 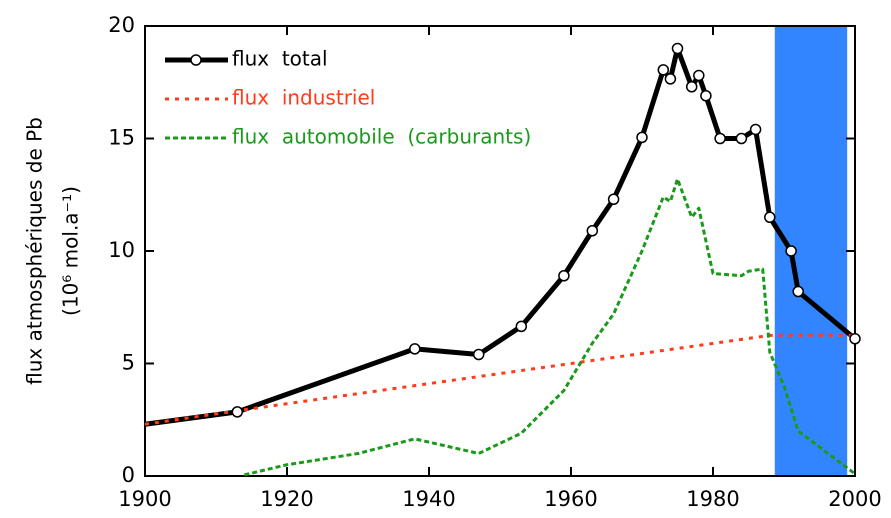 What do you see at coordinates (128, 475) in the screenshot?
I see `y-tick-label: 0` at bounding box center [128, 475].